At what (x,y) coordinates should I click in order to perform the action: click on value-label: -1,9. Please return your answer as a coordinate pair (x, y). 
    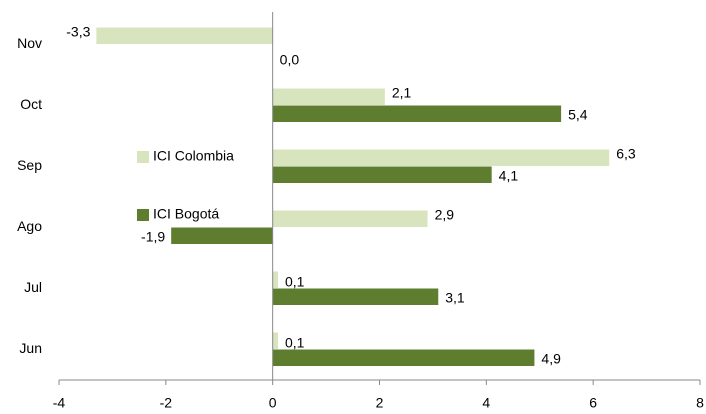
    Looking at the image, I should click on (153, 237).